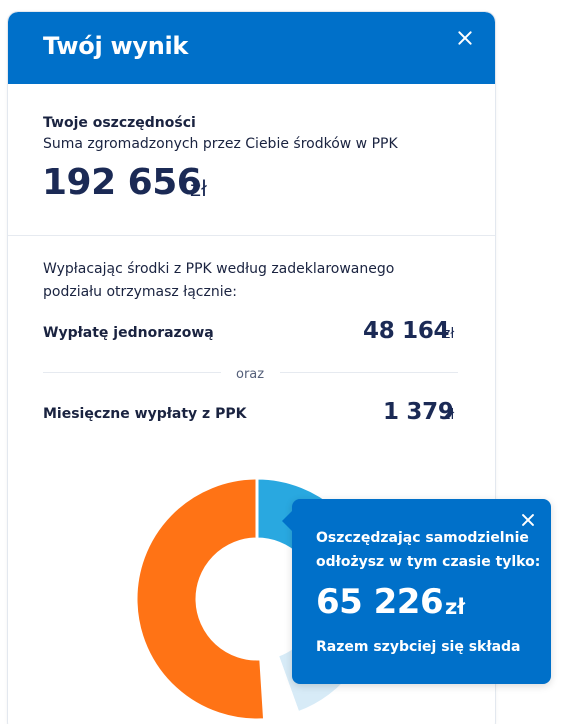  What do you see at coordinates (116, 46) in the screenshot?
I see `card-title: Twój wynik` at bounding box center [116, 46].